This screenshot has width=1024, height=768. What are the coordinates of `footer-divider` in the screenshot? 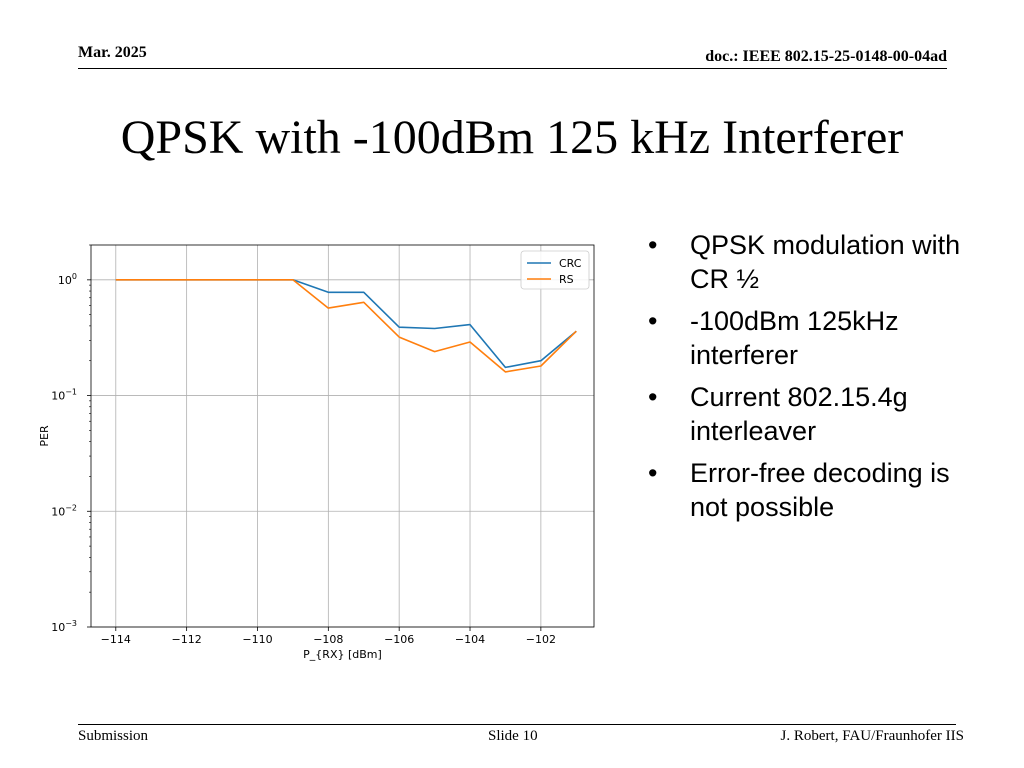 It's located at (517, 724).